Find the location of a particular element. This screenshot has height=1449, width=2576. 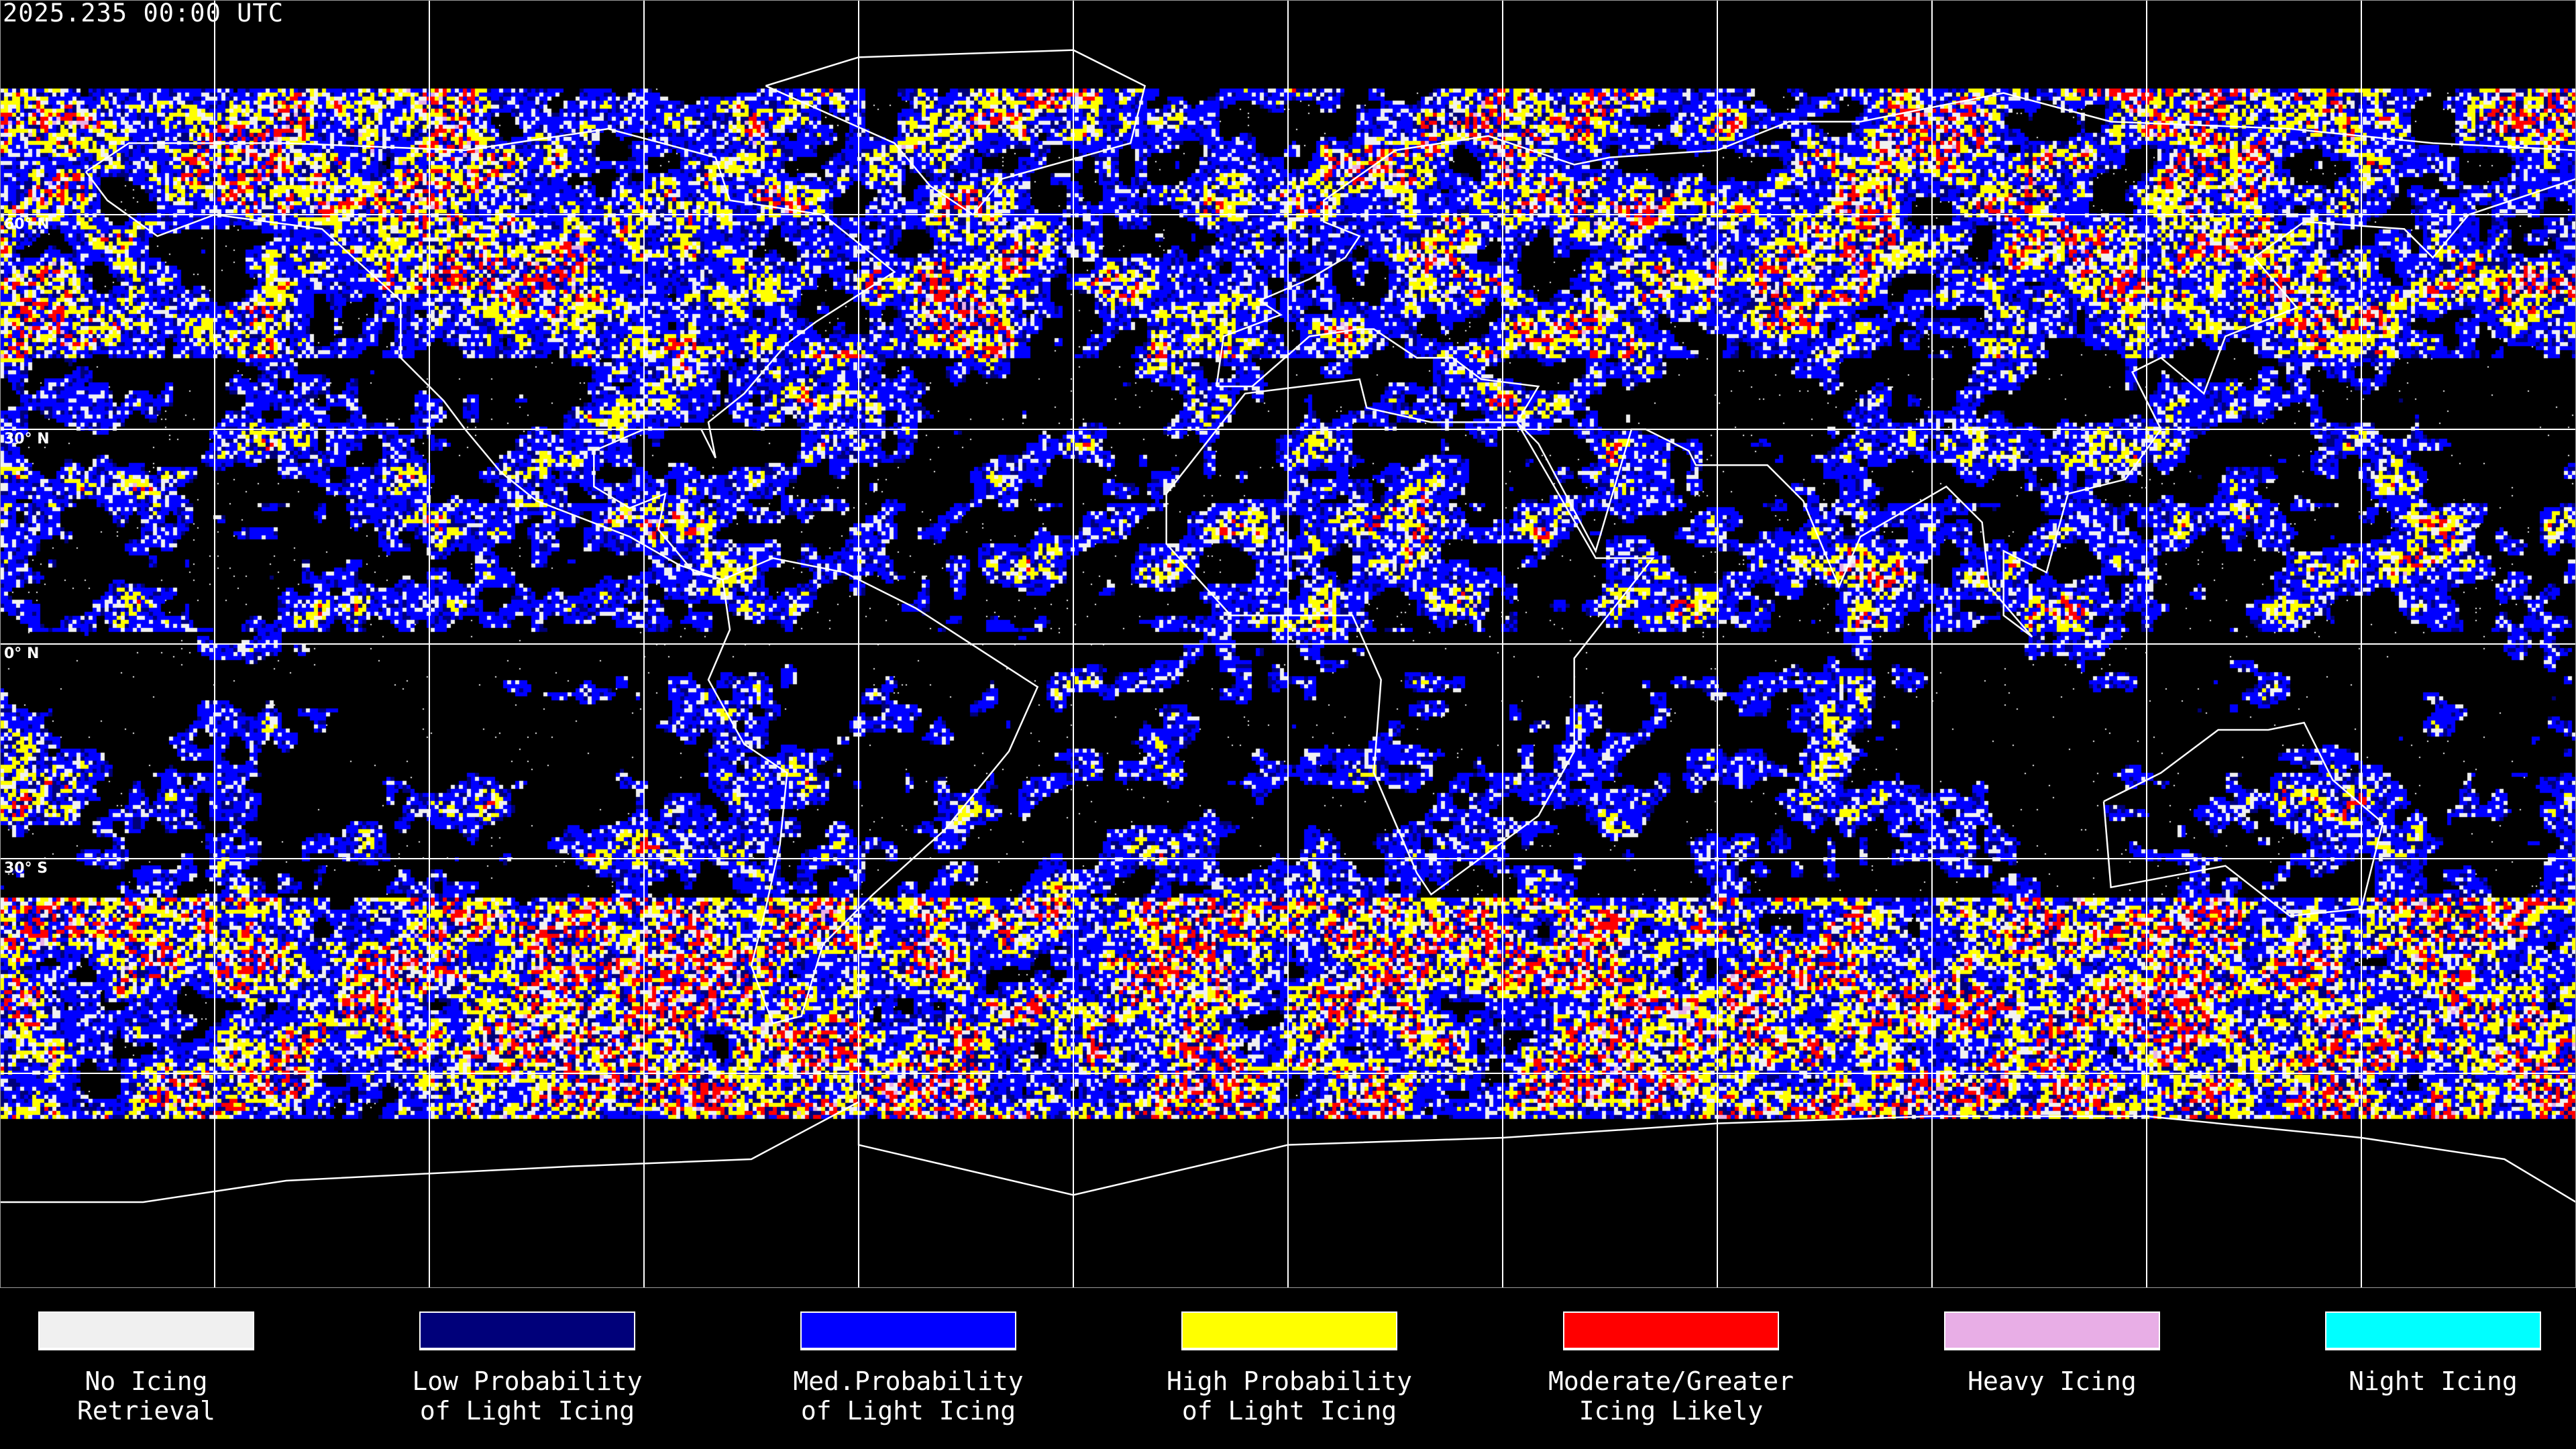

legend-label: No Icing Retrieval is located at coordinates (146, 1396).